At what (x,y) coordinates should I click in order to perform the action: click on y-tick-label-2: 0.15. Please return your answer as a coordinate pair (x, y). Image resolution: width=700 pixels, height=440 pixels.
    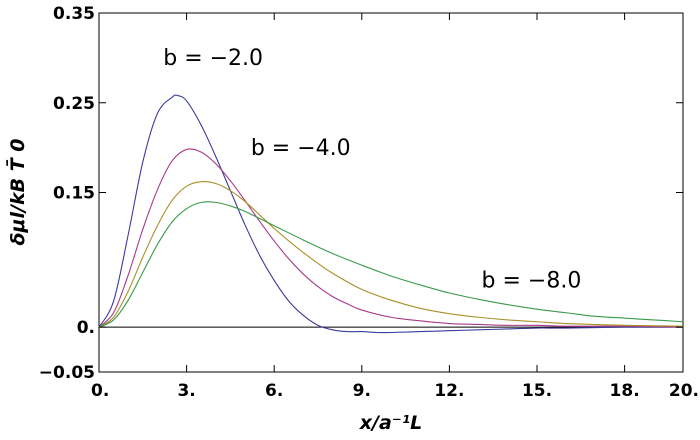
    Looking at the image, I should click on (74, 194).